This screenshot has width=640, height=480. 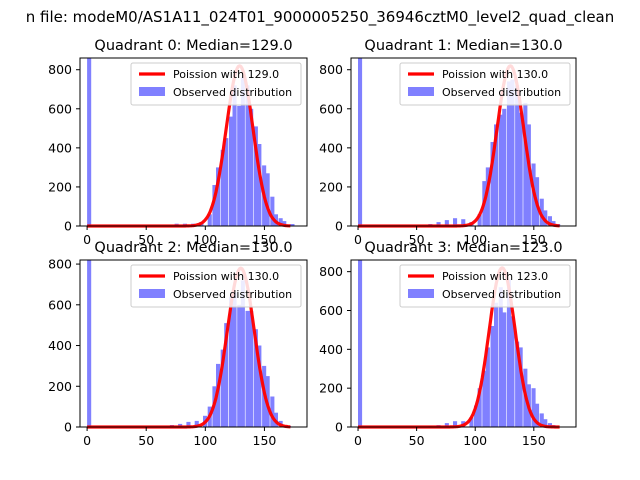 I want to click on legend: Poission with 129.0 Observed distribution, so click(x=216, y=84).